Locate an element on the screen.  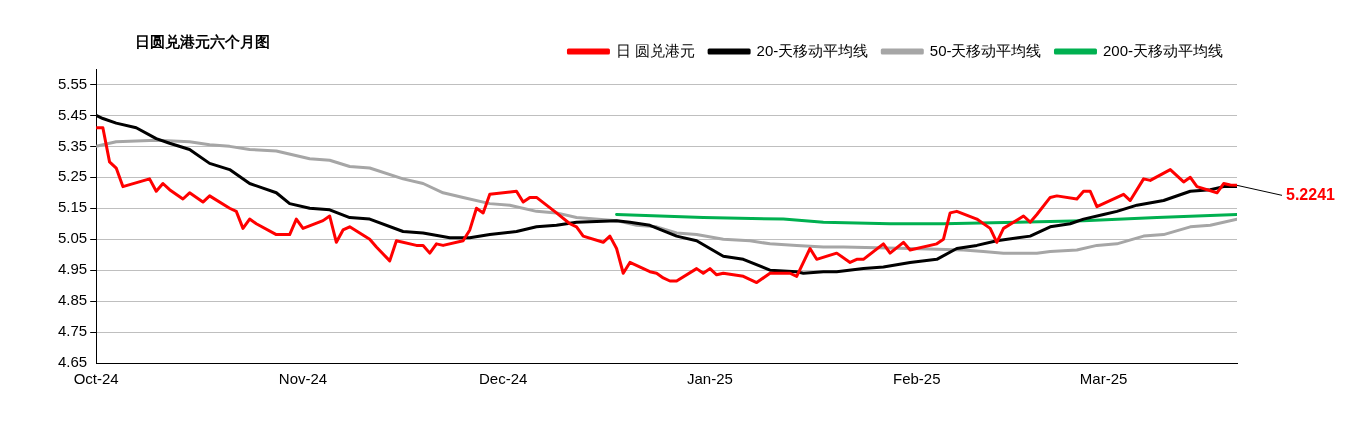
y-tick-label: 4.75 is located at coordinates (72, 331).